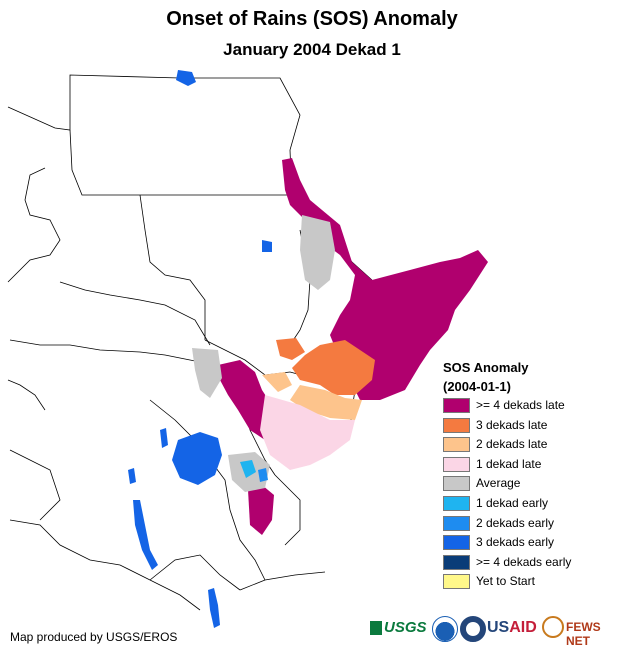 The height and width of the screenshot is (648, 624). Describe the element at coordinates (509, 463) in the screenshot. I see `legend-label: 1 dekad late` at that location.